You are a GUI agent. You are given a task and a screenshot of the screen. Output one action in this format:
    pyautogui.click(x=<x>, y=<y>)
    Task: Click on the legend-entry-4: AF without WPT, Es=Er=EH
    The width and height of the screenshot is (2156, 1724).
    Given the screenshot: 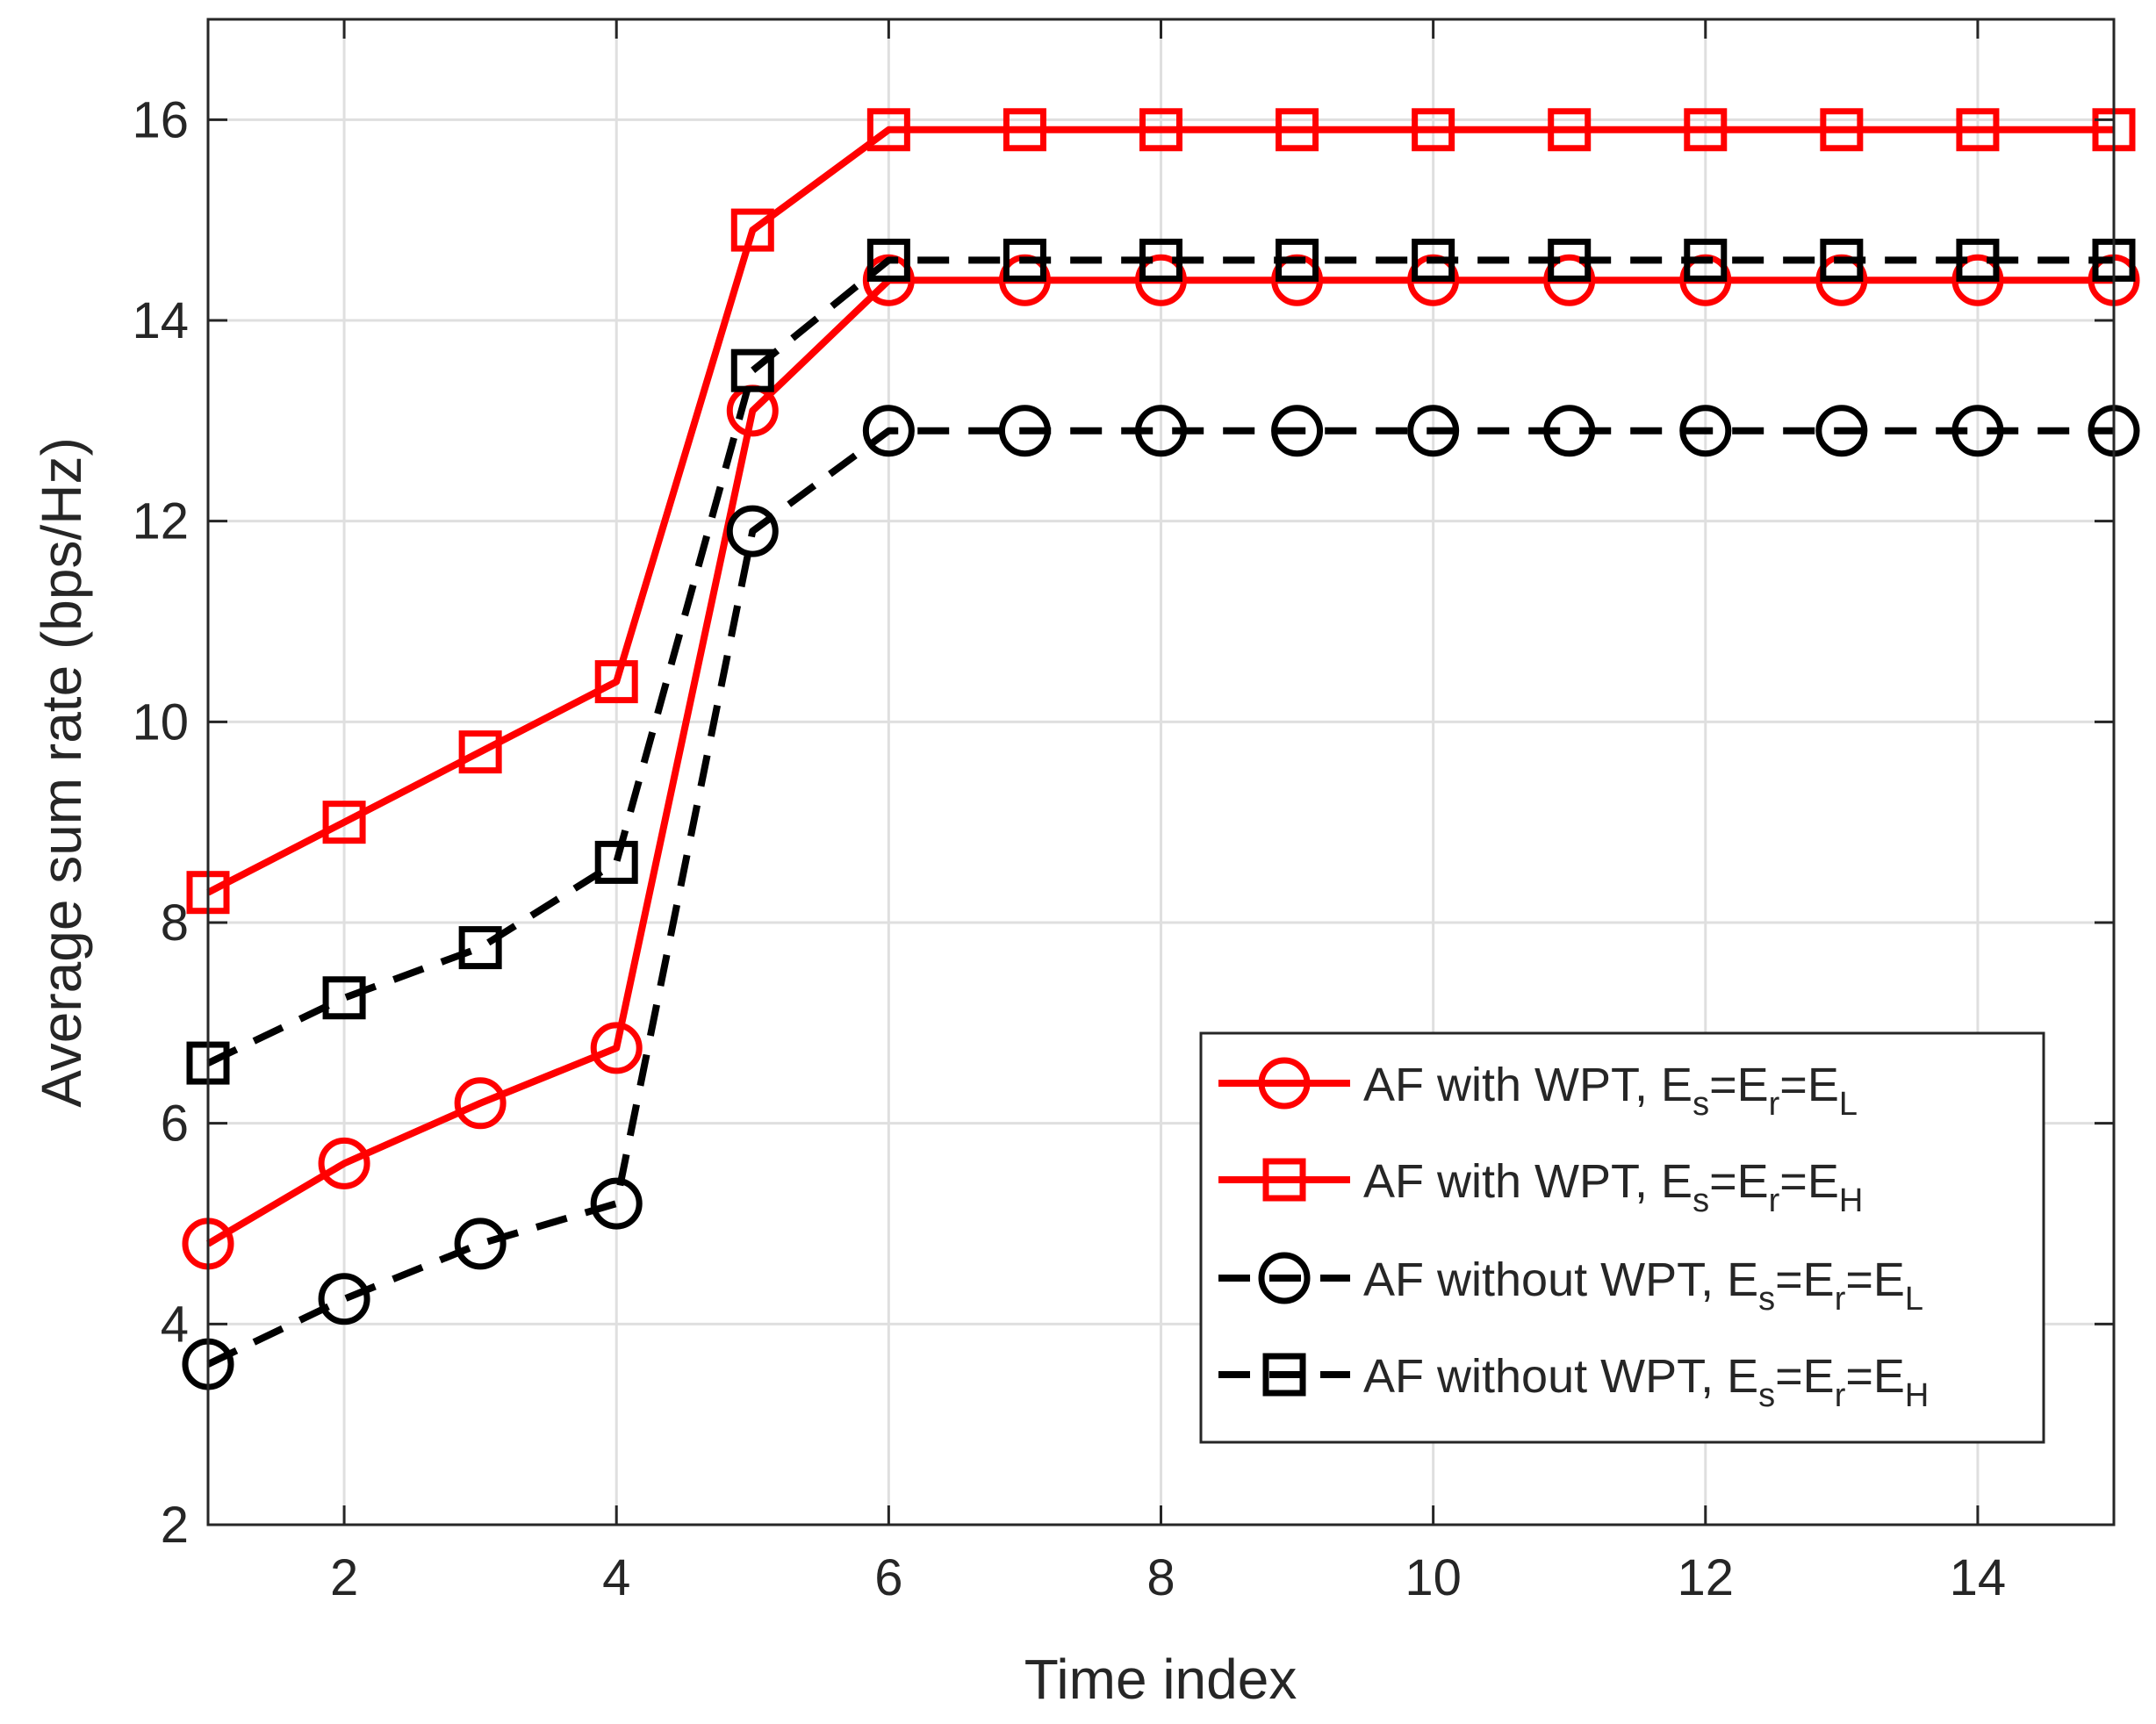 What is the action you would take?
    pyautogui.click(x=1573, y=1382)
    